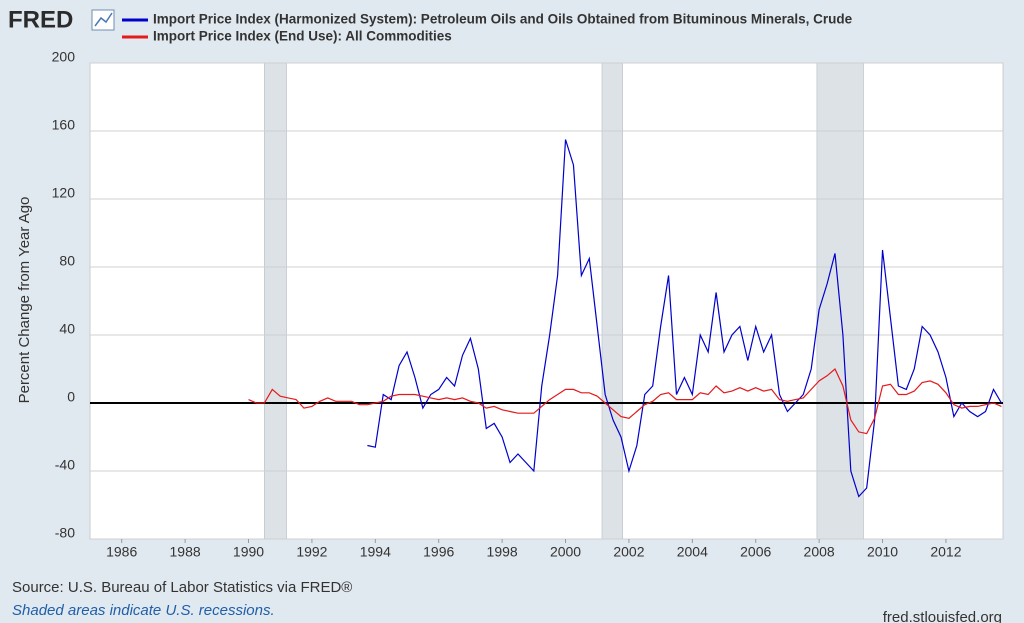 This screenshot has width=1024, height=623. I want to click on y-tick-label: 80, so click(67, 261).